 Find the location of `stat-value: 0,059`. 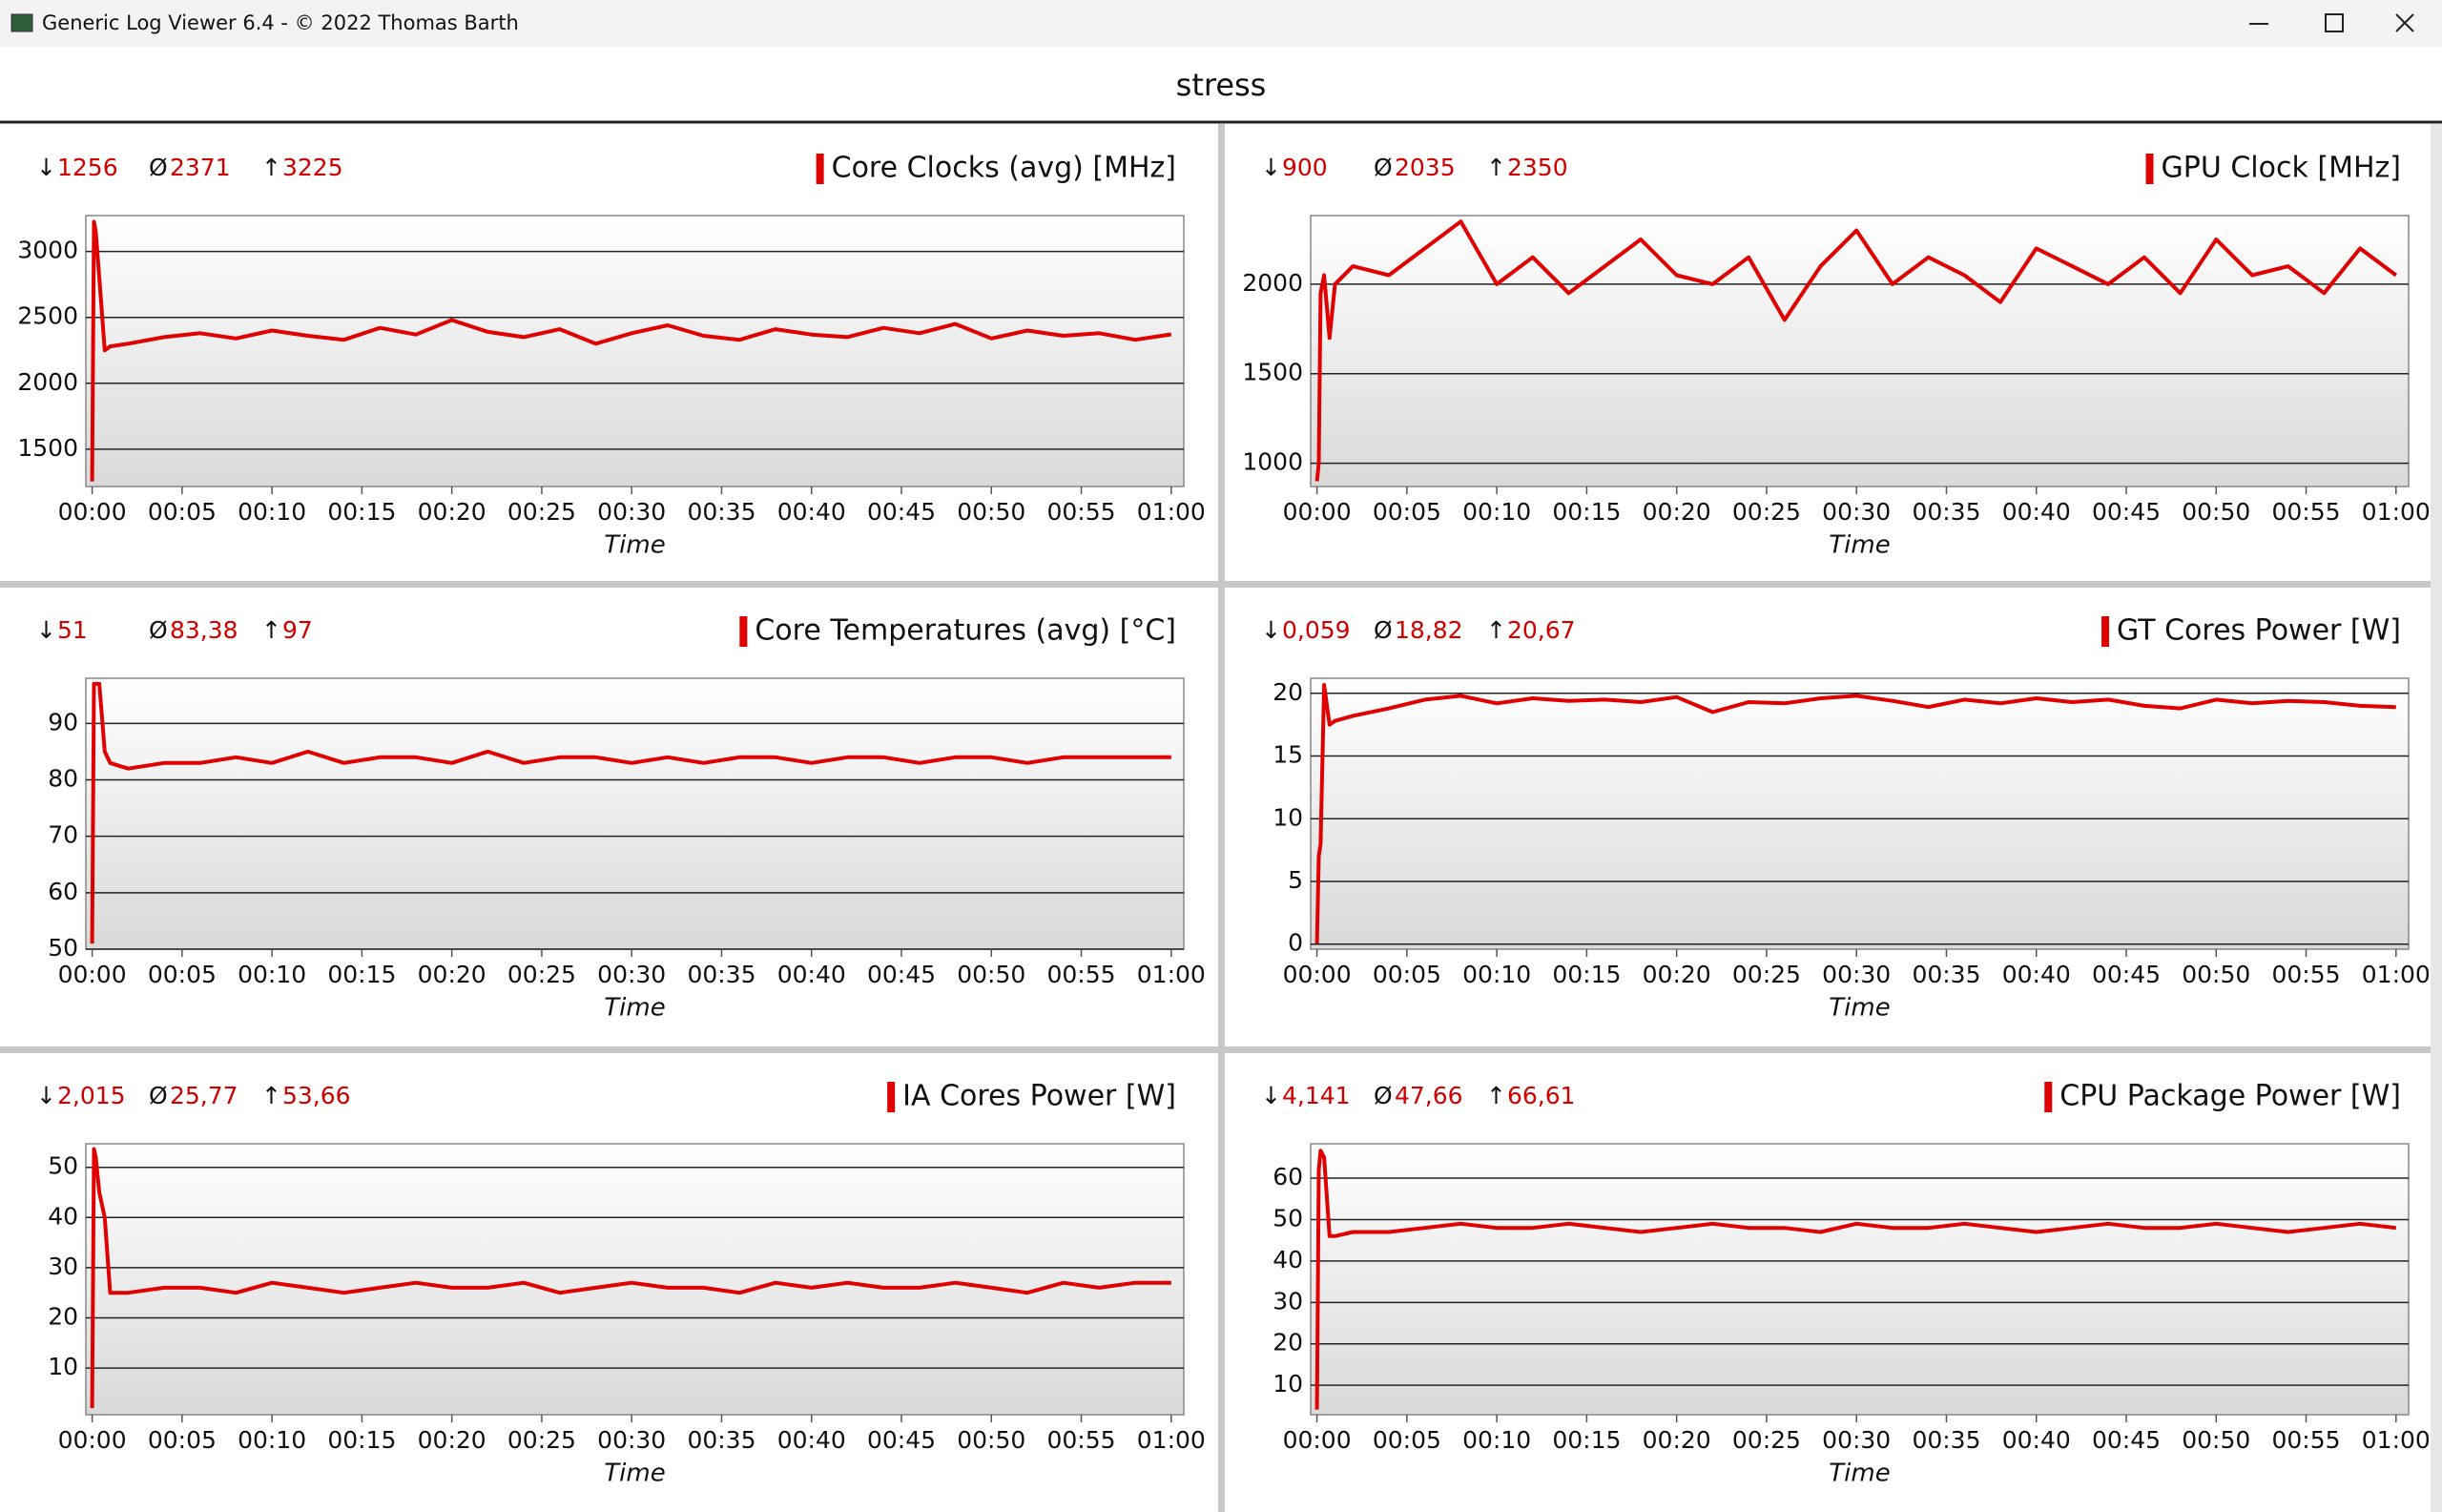

stat-value: 0,059 is located at coordinates (1316, 630).